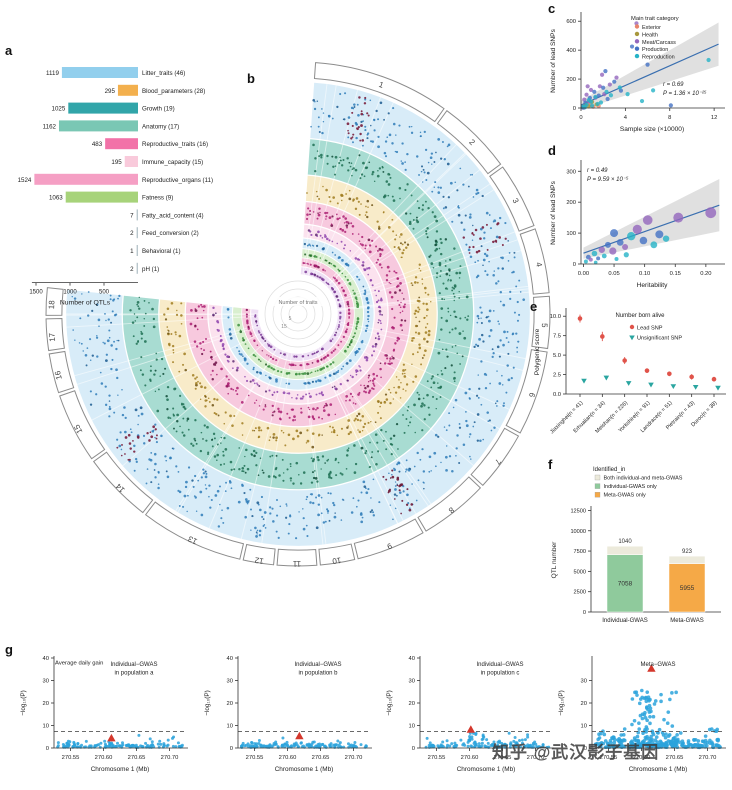  I want to click on svg-text: Polygenic score, so click(537, 351).